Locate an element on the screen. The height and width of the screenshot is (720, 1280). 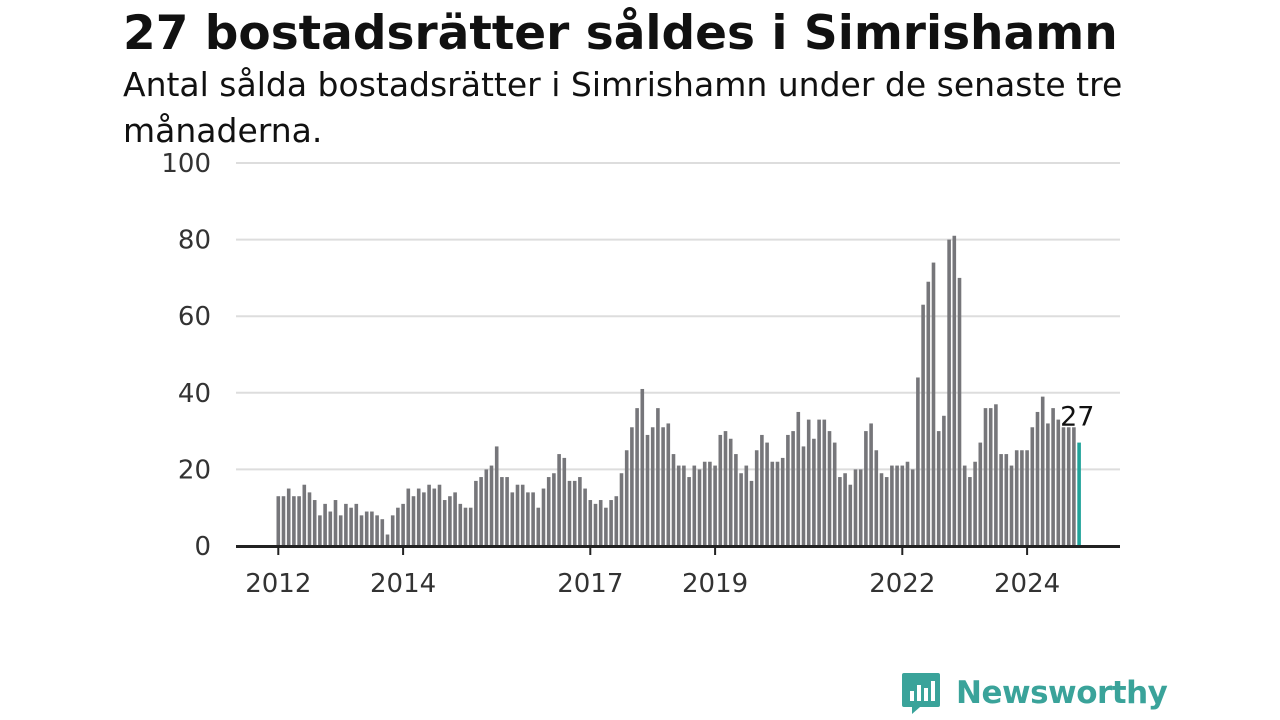
latest-value-label: 27 is located at coordinates (1077, 417).